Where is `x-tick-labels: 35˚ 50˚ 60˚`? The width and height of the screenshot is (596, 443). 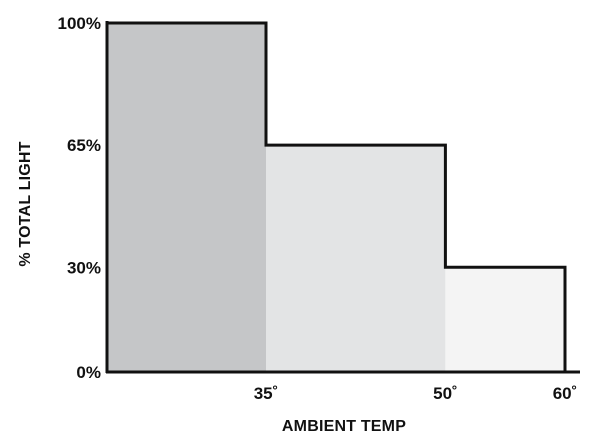
x-tick-labels: 35˚ 50˚ 60˚ is located at coordinates (416, 393).